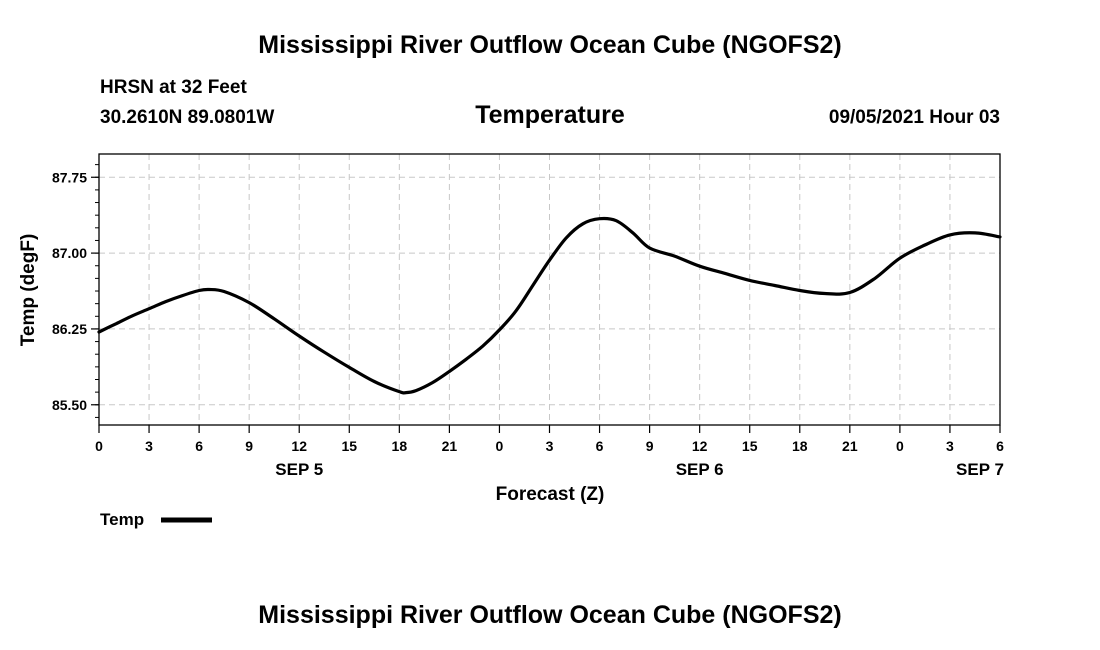  I want to click on x-axis-labels: 0 3 6 9 12 15 18 21 0 3 6 9 12 15 18 21 0 3 6, so click(549, 446).